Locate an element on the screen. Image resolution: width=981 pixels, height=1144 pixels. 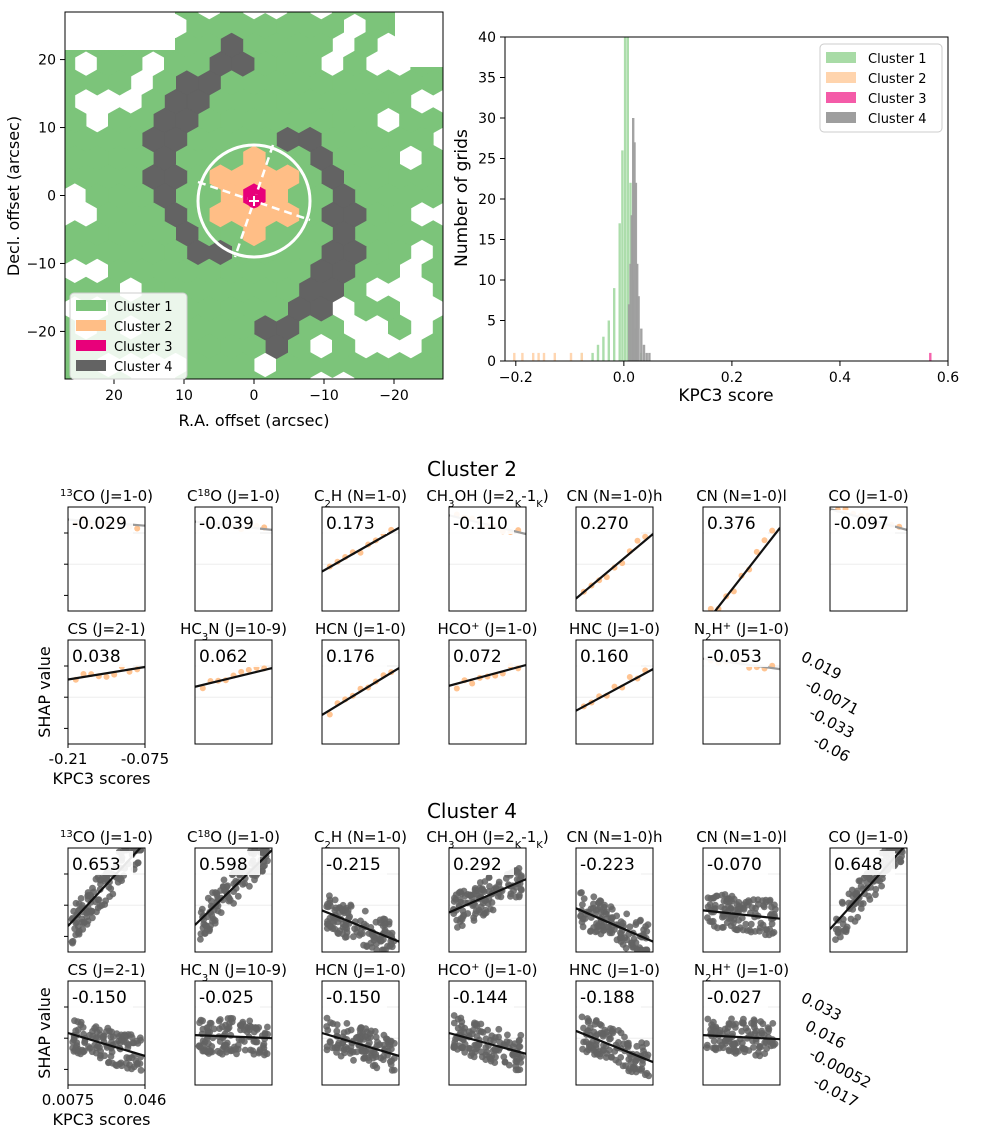
panel-value: -0.110 is located at coordinates (480, 524).